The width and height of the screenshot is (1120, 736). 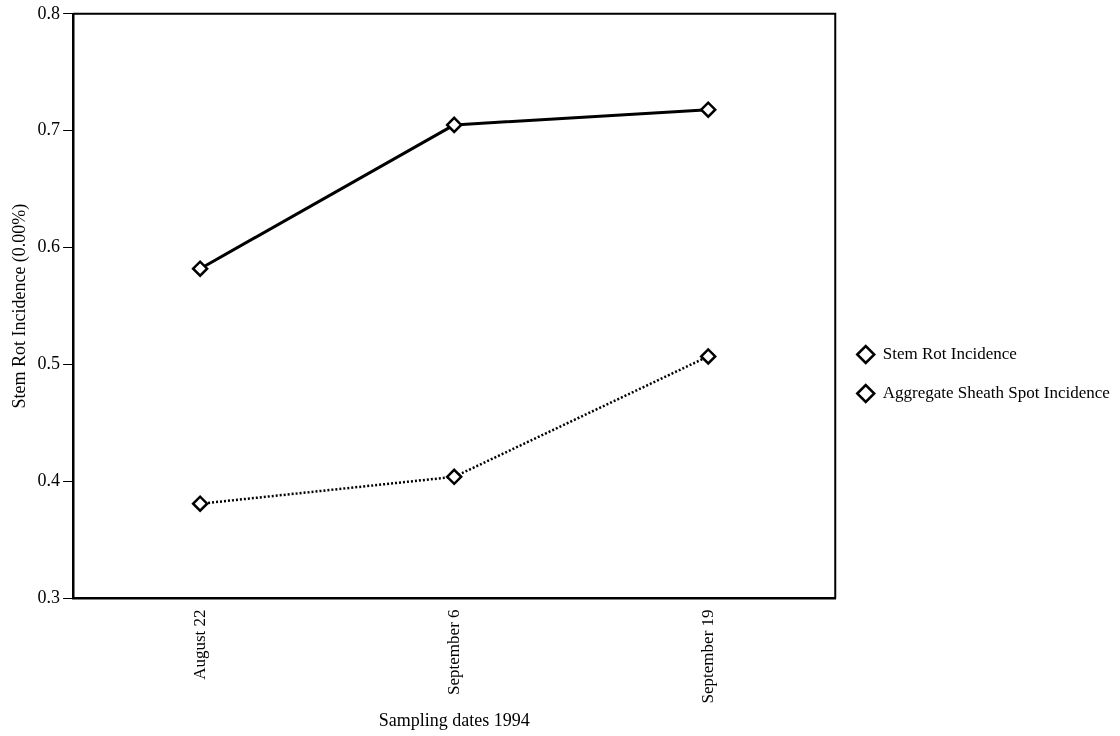 I want to click on y-tick-label: 0.4, so click(x=49, y=480).